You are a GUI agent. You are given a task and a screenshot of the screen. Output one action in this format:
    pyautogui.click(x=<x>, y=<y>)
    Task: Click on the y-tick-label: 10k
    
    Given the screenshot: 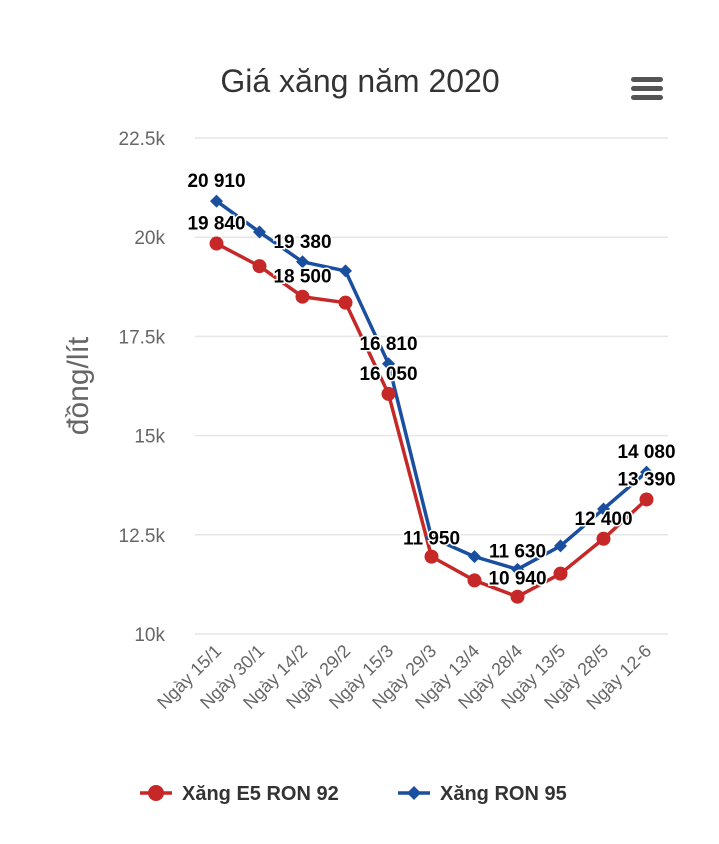 What is the action you would take?
    pyautogui.click(x=149, y=635)
    